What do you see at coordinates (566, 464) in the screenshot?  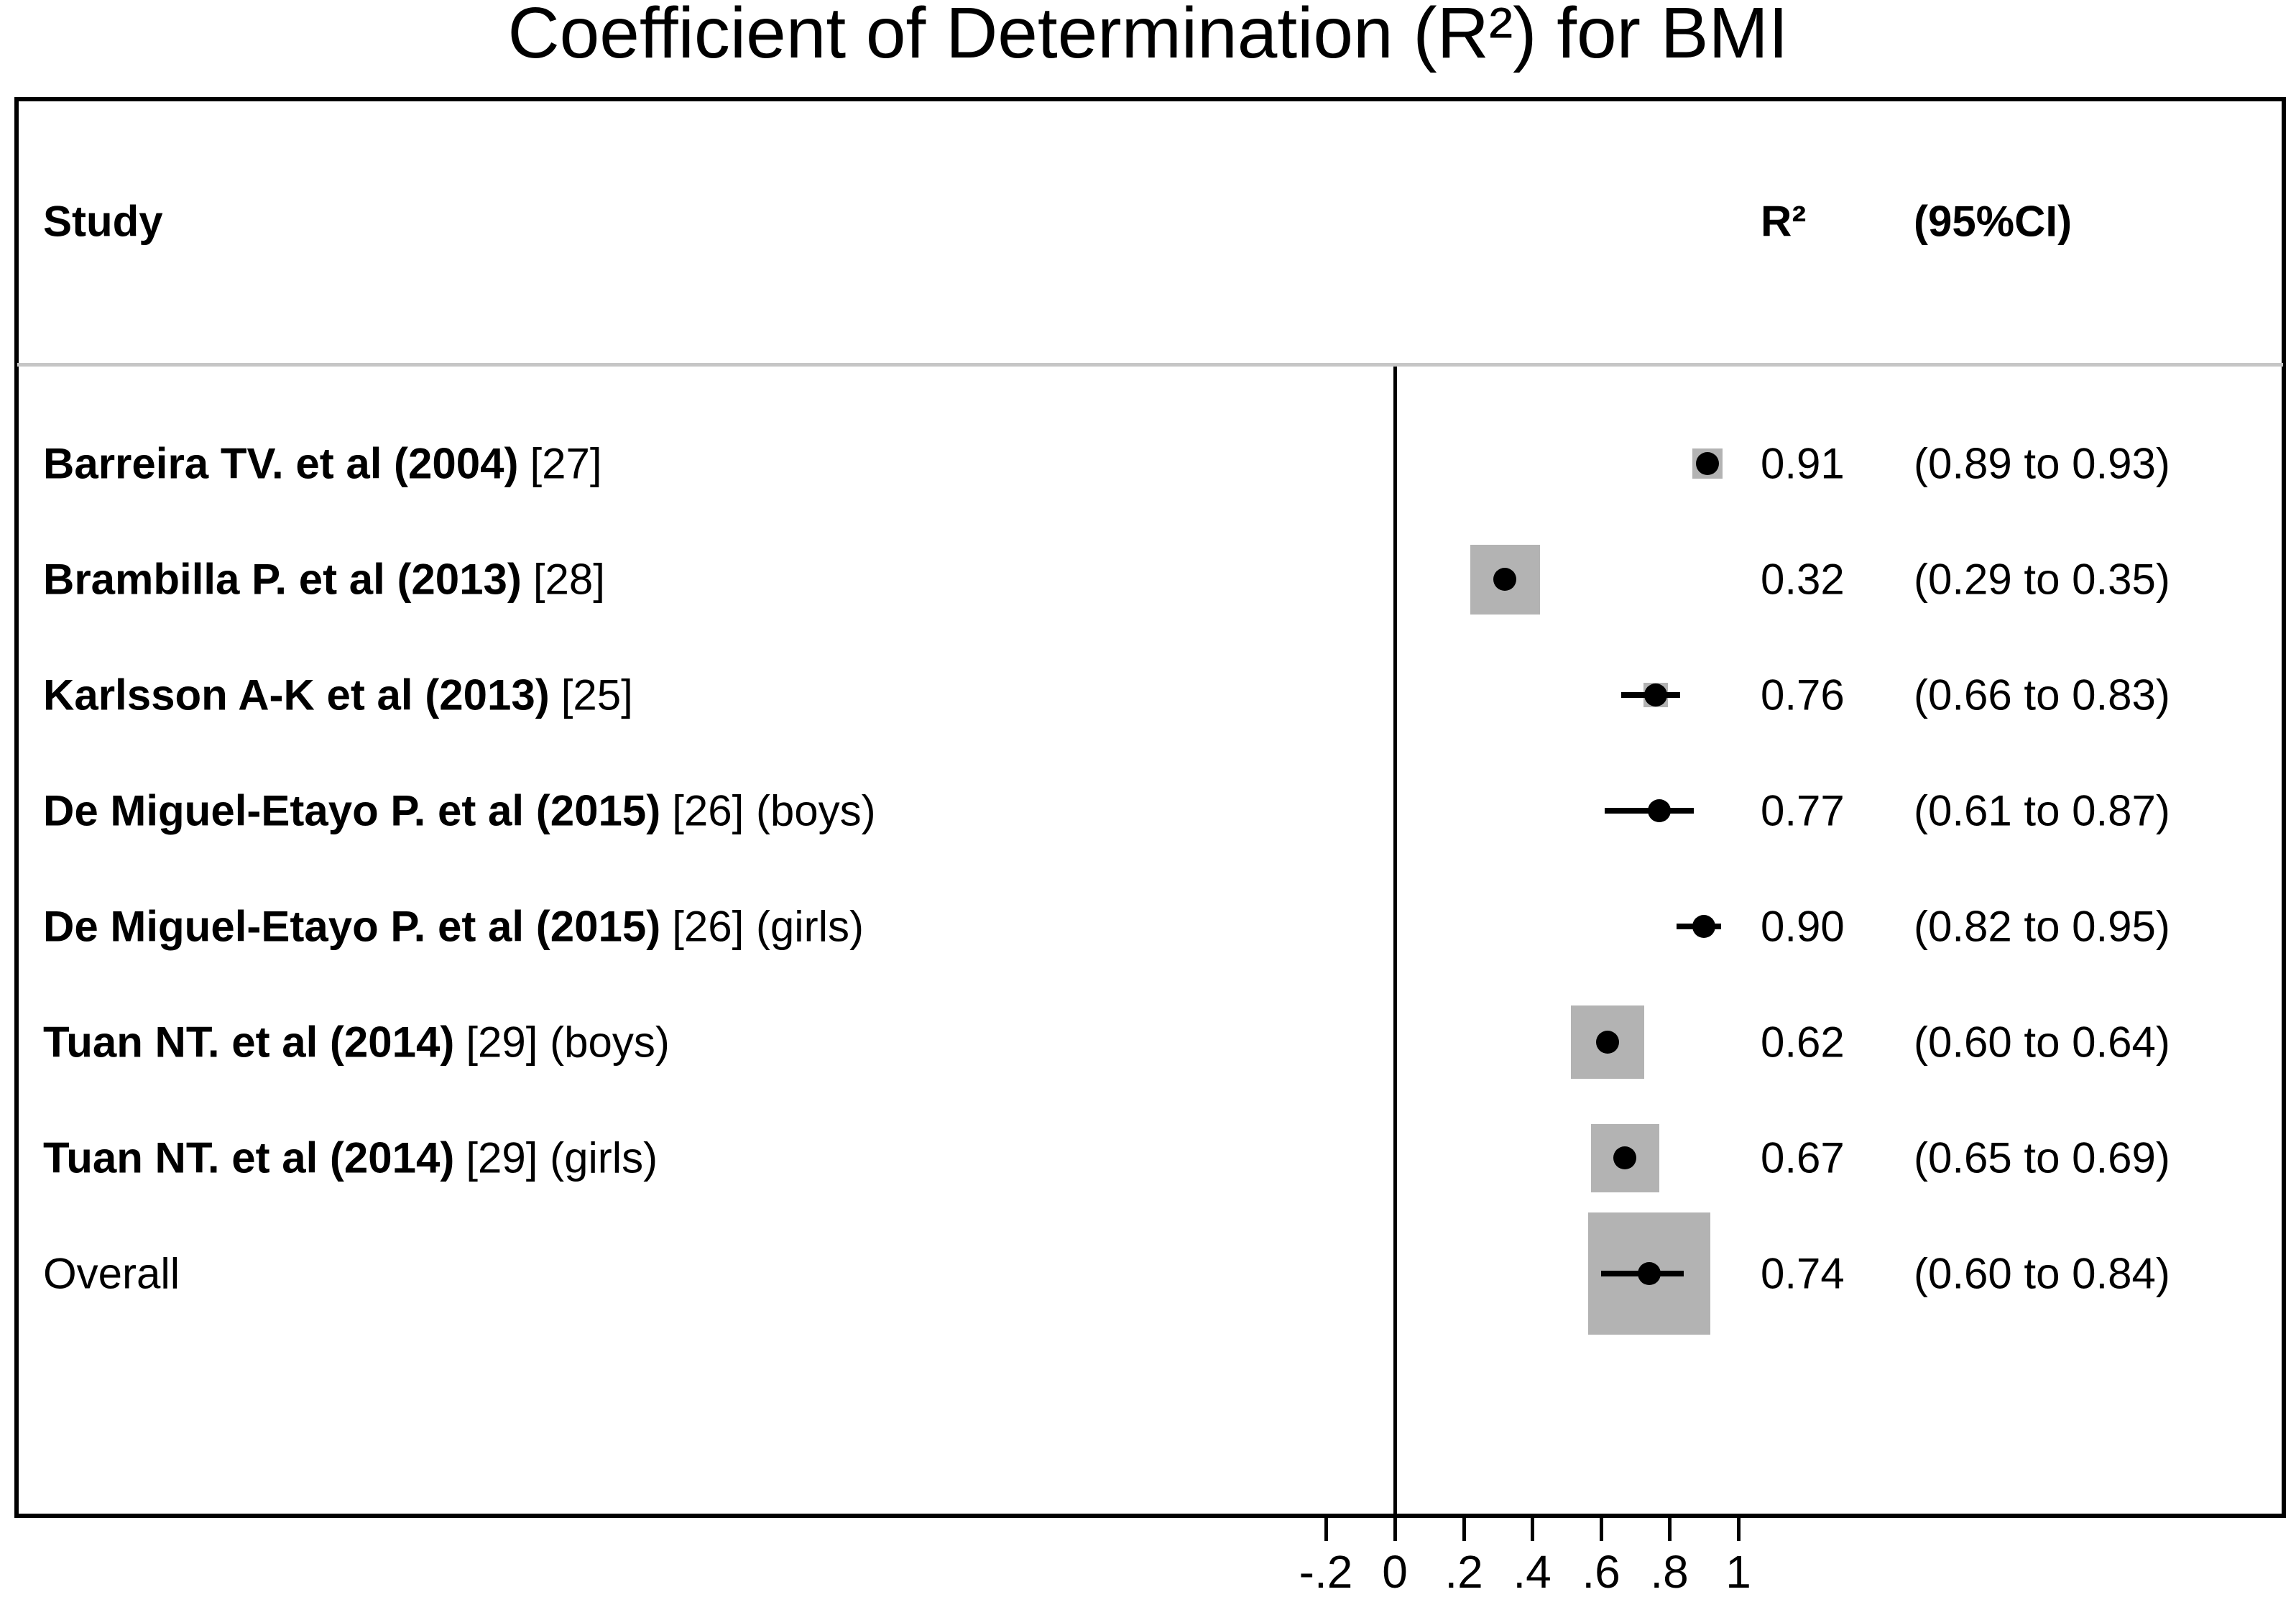 I see `study-reference: [27]` at bounding box center [566, 464].